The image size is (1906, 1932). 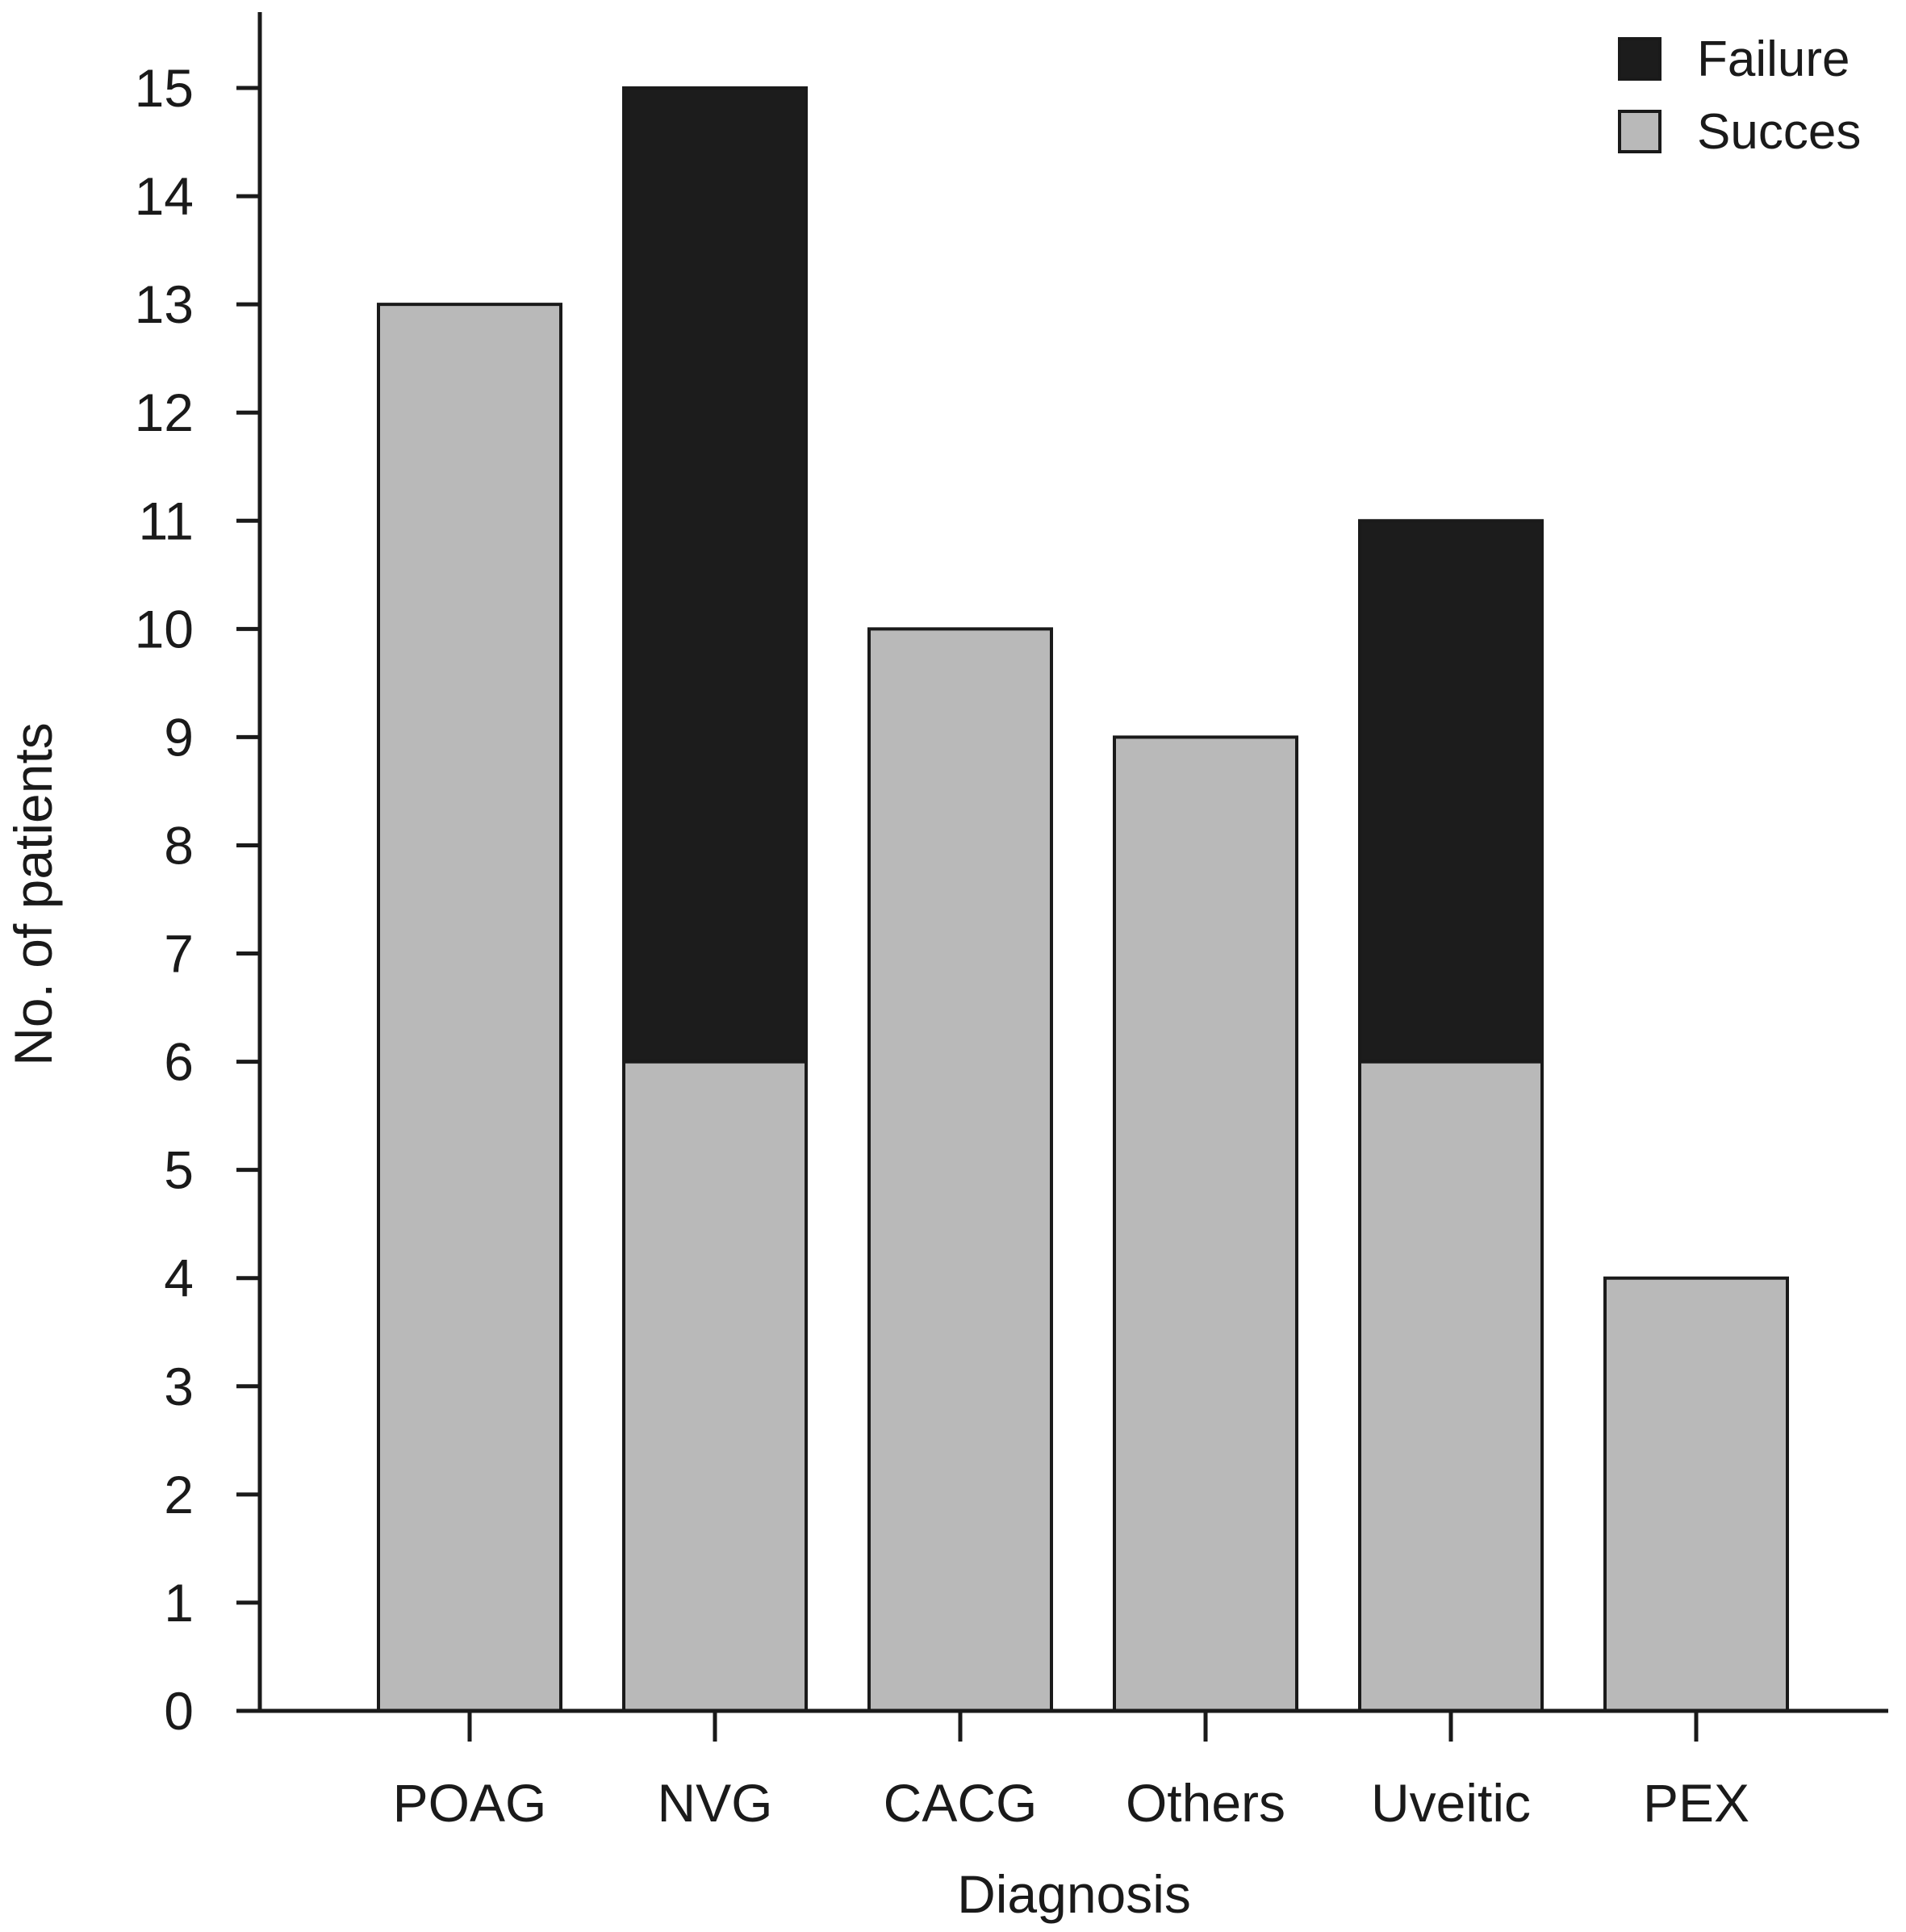 What do you see at coordinates (470, 1803) in the screenshot?
I see `x-tick-label: POAG` at bounding box center [470, 1803].